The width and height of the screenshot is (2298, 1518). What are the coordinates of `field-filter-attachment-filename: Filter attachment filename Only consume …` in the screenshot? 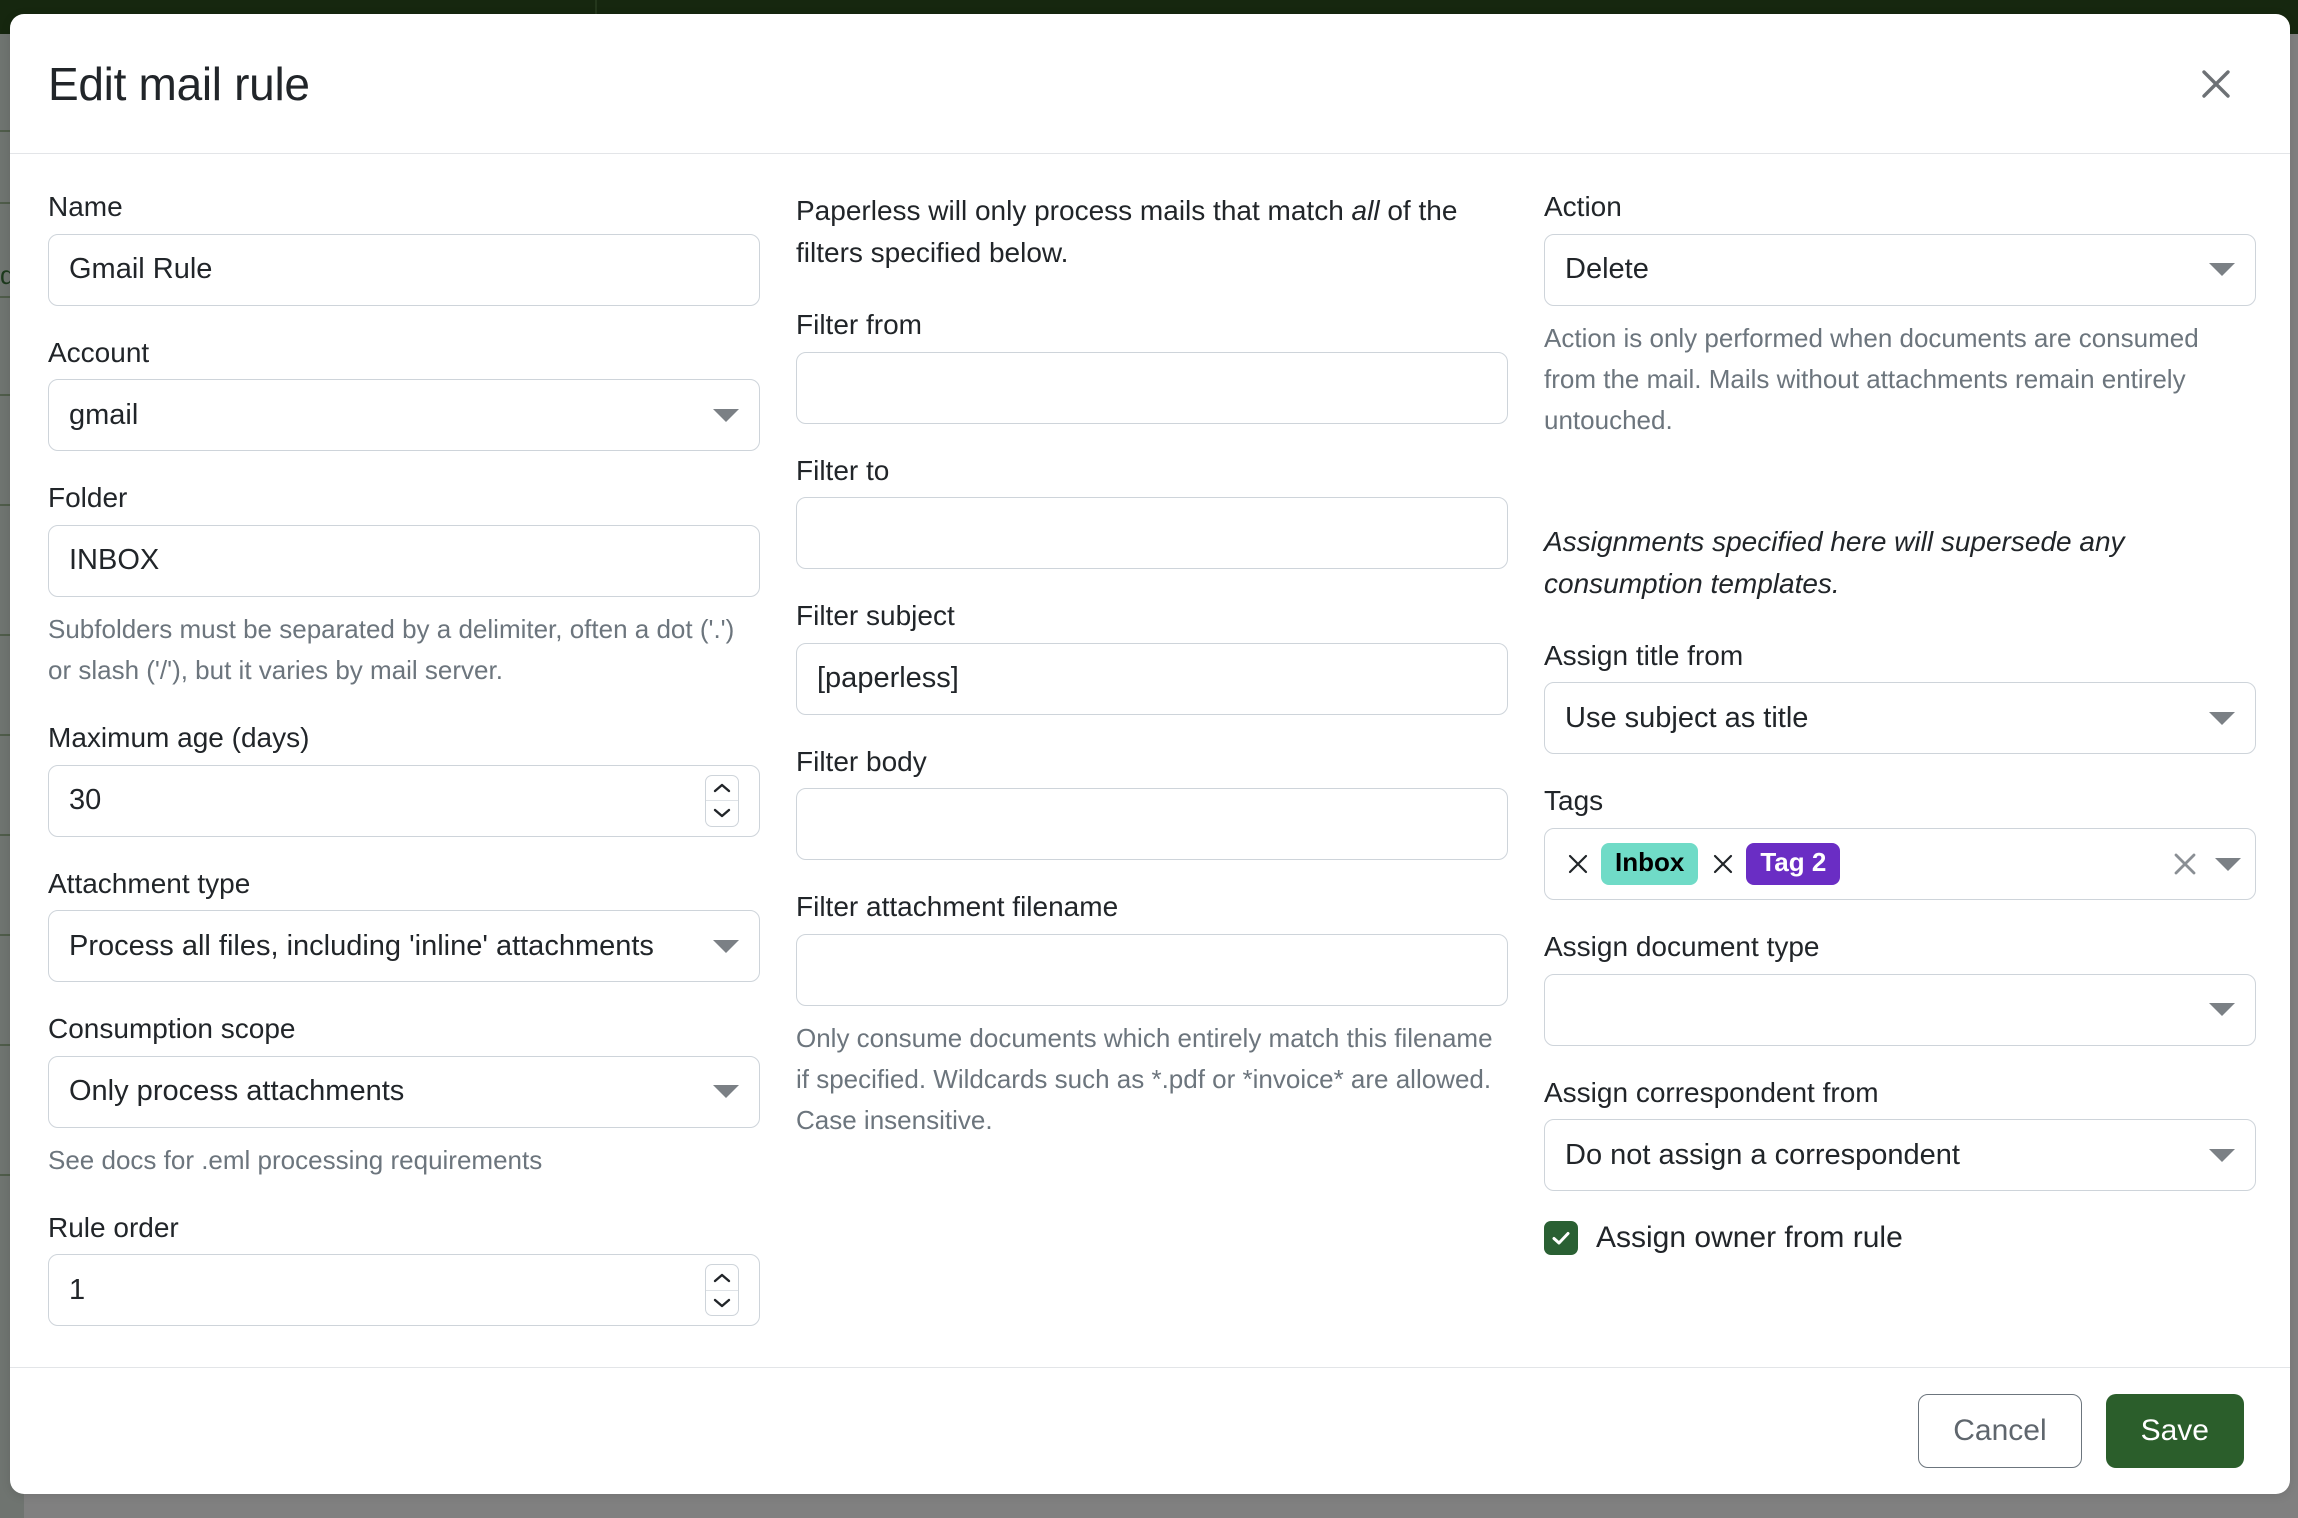 It's located at (1152, 1015).